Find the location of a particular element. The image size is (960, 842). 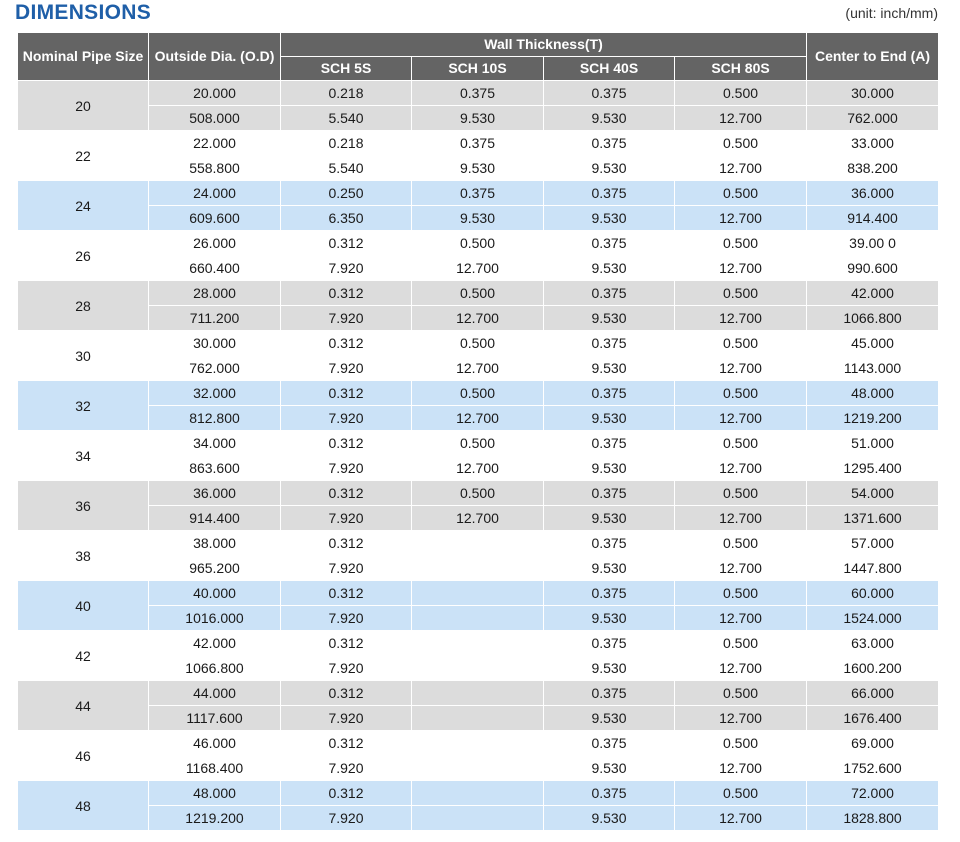

header-nominal-pipe-size: Nominal Pipe Size is located at coordinates (83, 56).